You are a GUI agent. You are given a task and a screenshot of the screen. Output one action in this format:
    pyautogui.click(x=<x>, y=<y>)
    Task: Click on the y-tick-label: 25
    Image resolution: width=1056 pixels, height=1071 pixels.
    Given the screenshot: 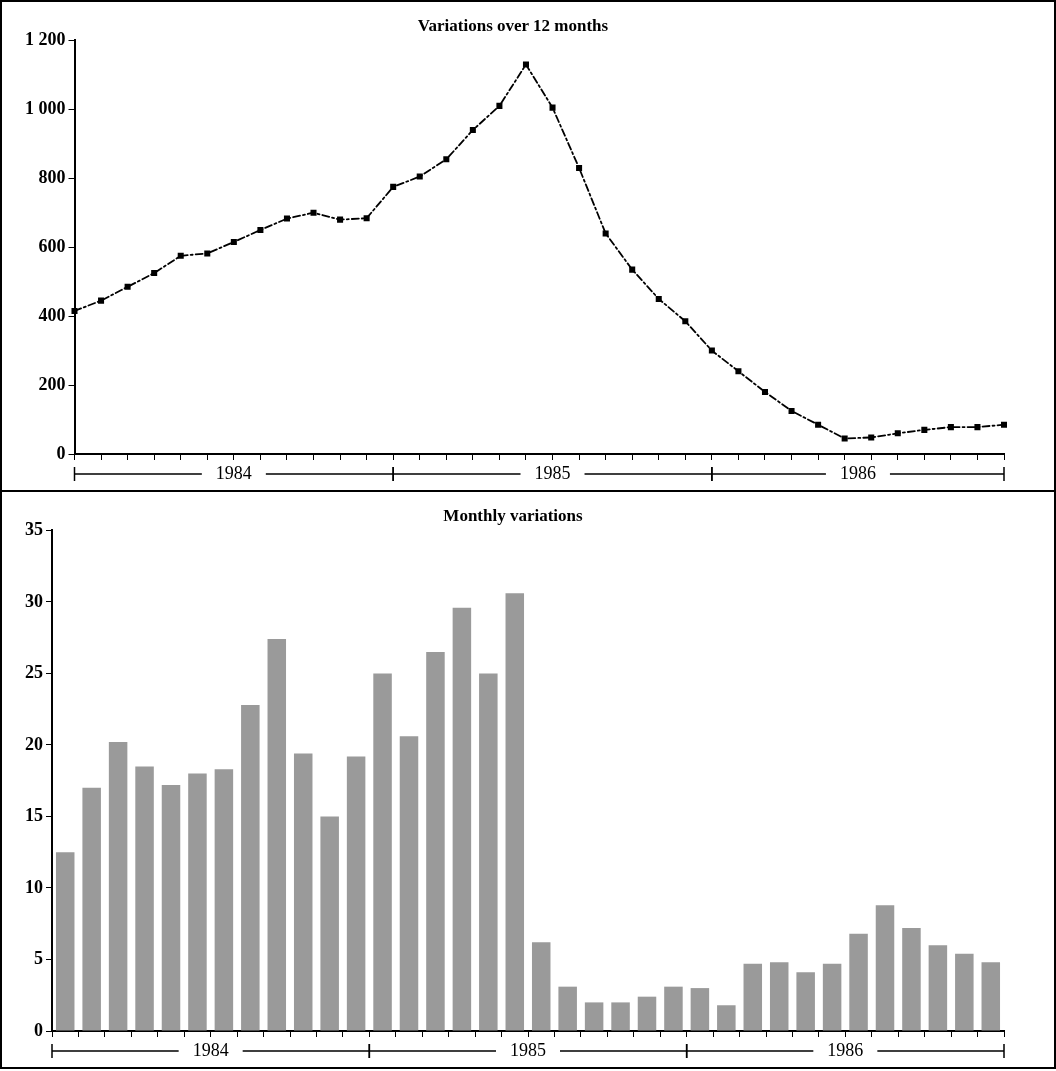 What is the action you would take?
    pyautogui.click(x=34, y=672)
    